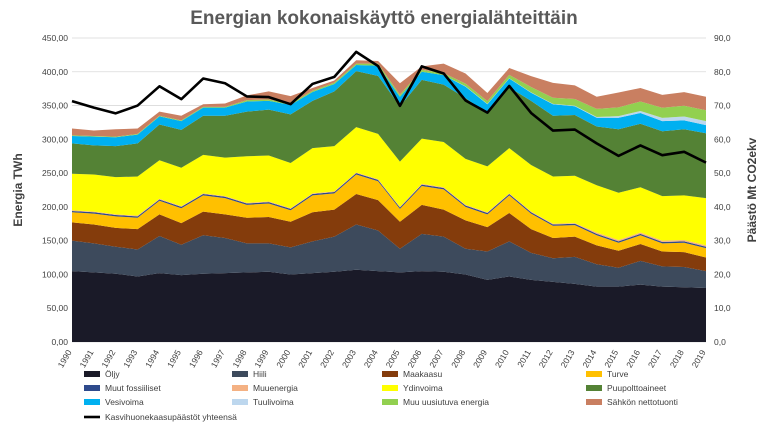 This screenshot has height=432, width=768. Describe the element at coordinates (722, 190) in the screenshot. I see `right-axis-ticks: 0,0 10,0 20,0 30,0 40,0 50,0 60,0 70,0 80,0 90,0` at that location.